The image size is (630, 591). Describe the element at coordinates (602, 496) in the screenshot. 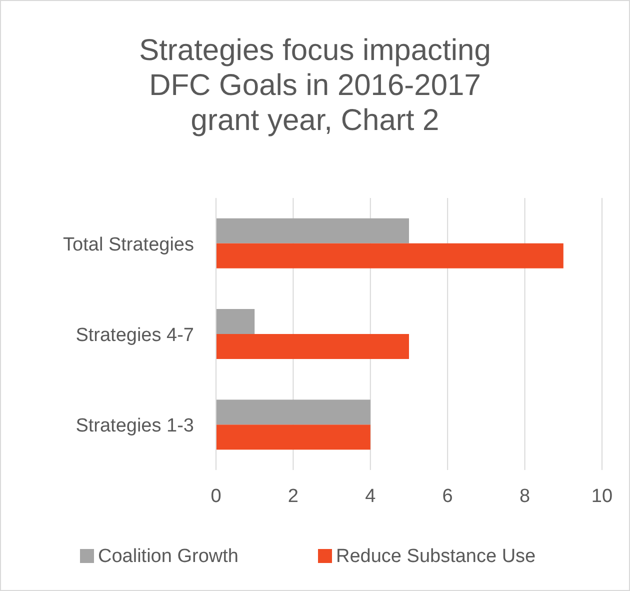

I see `x-tick-label: 10` at that location.